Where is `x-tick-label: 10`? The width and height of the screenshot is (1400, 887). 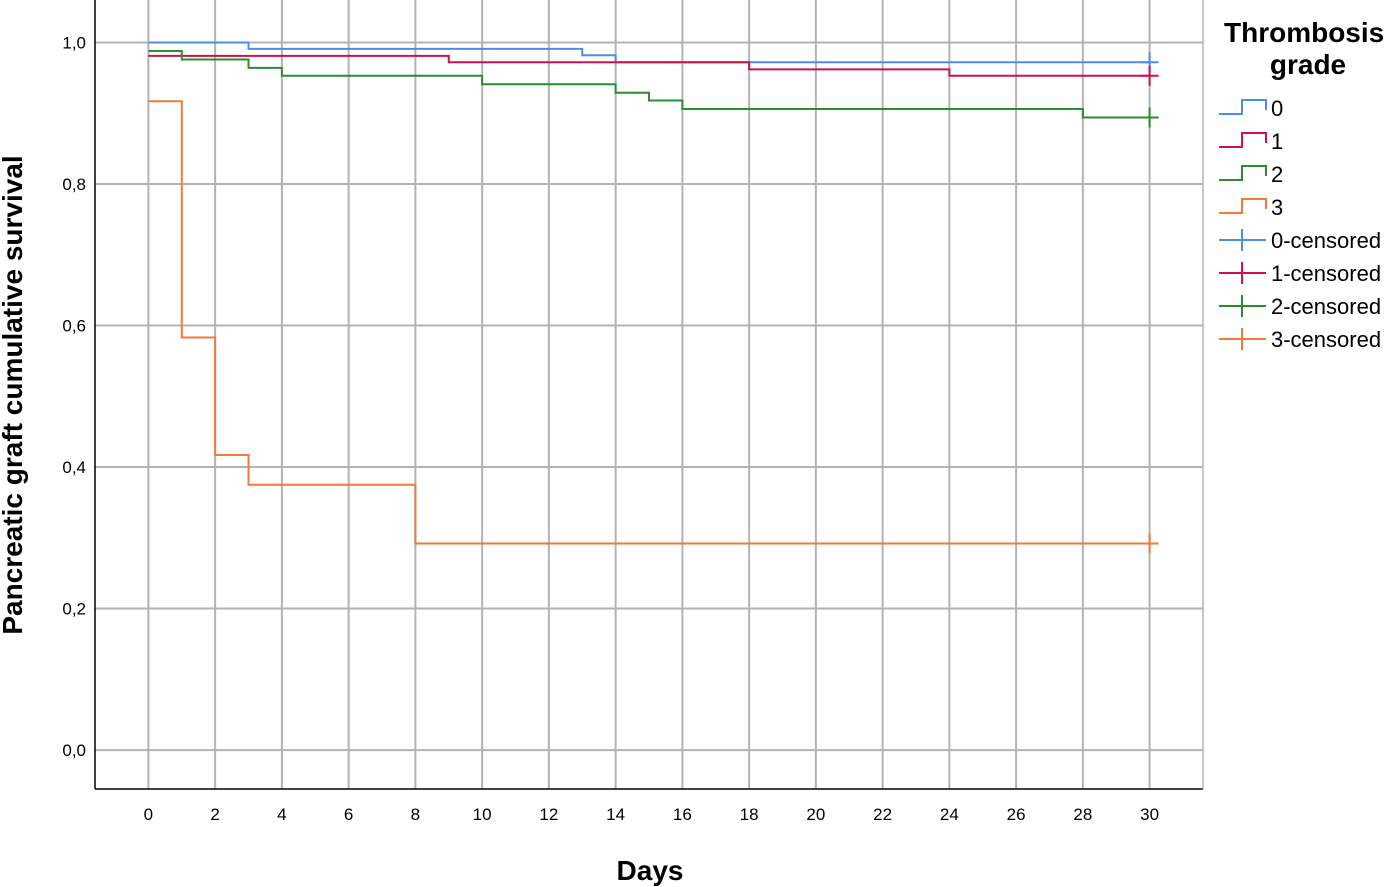
x-tick-label: 10 is located at coordinates (482, 814).